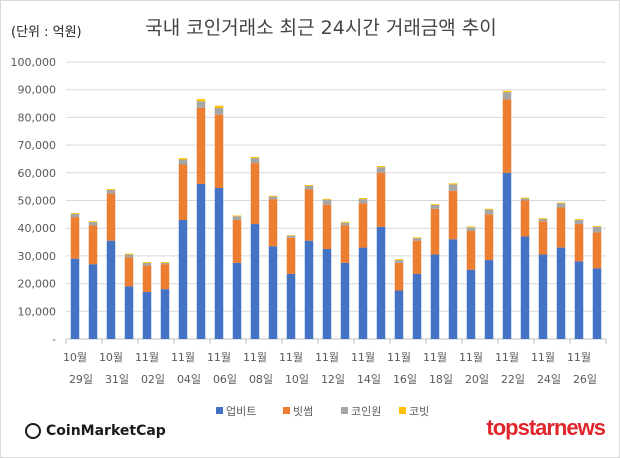 The height and width of the screenshot is (458, 620). What do you see at coordinates (95, 431) in the screenshot?
I see `coinmarketcap-logo: CoinMarketCap` at bounding box center [95, 431].